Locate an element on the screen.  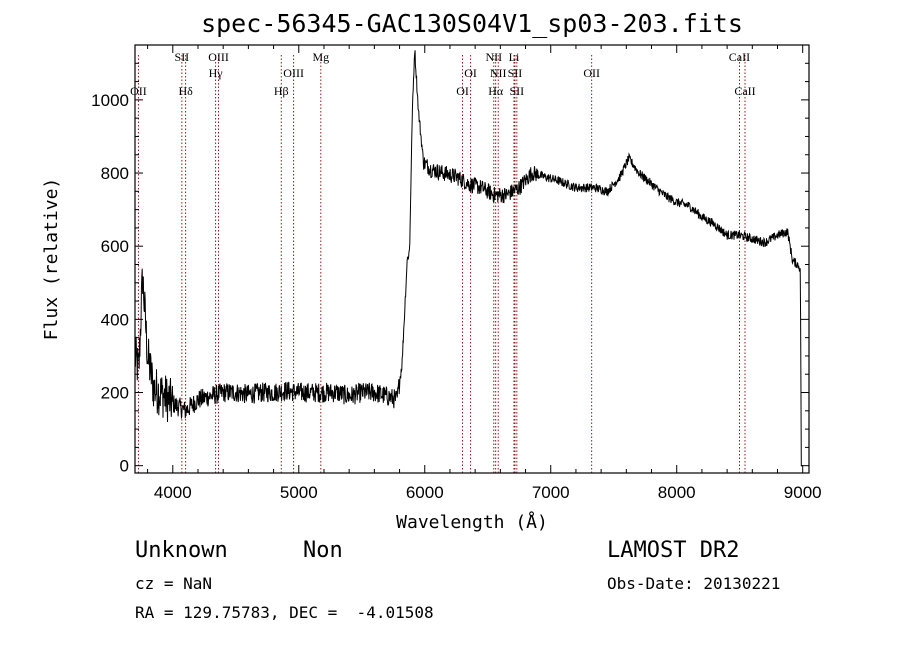
y-tick-label: 0 is located at coordinates (124, 466).